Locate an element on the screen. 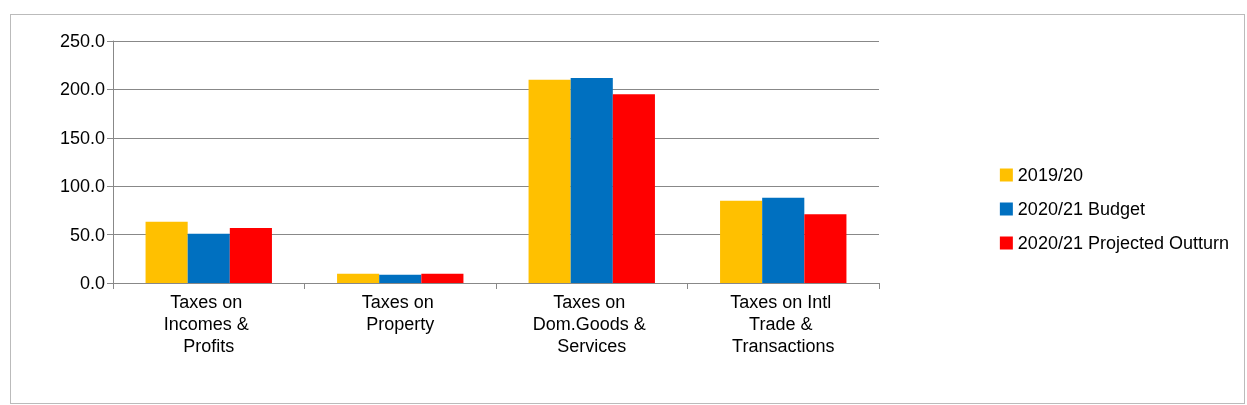  y-tick-label: 150.0 is located at coordinates (82, 137).